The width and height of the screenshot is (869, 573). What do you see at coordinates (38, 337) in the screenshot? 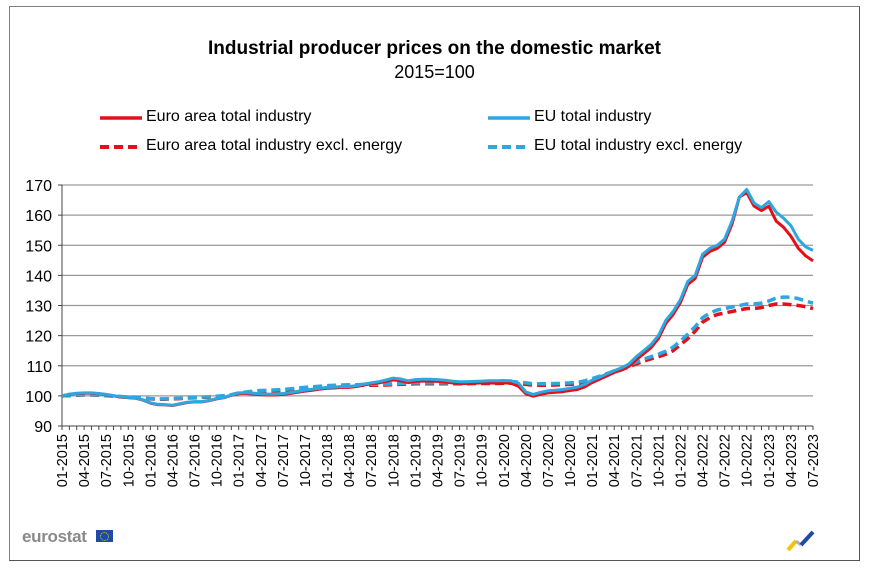
I see `y-tick-label: 120` at bounding box center [38, 337].